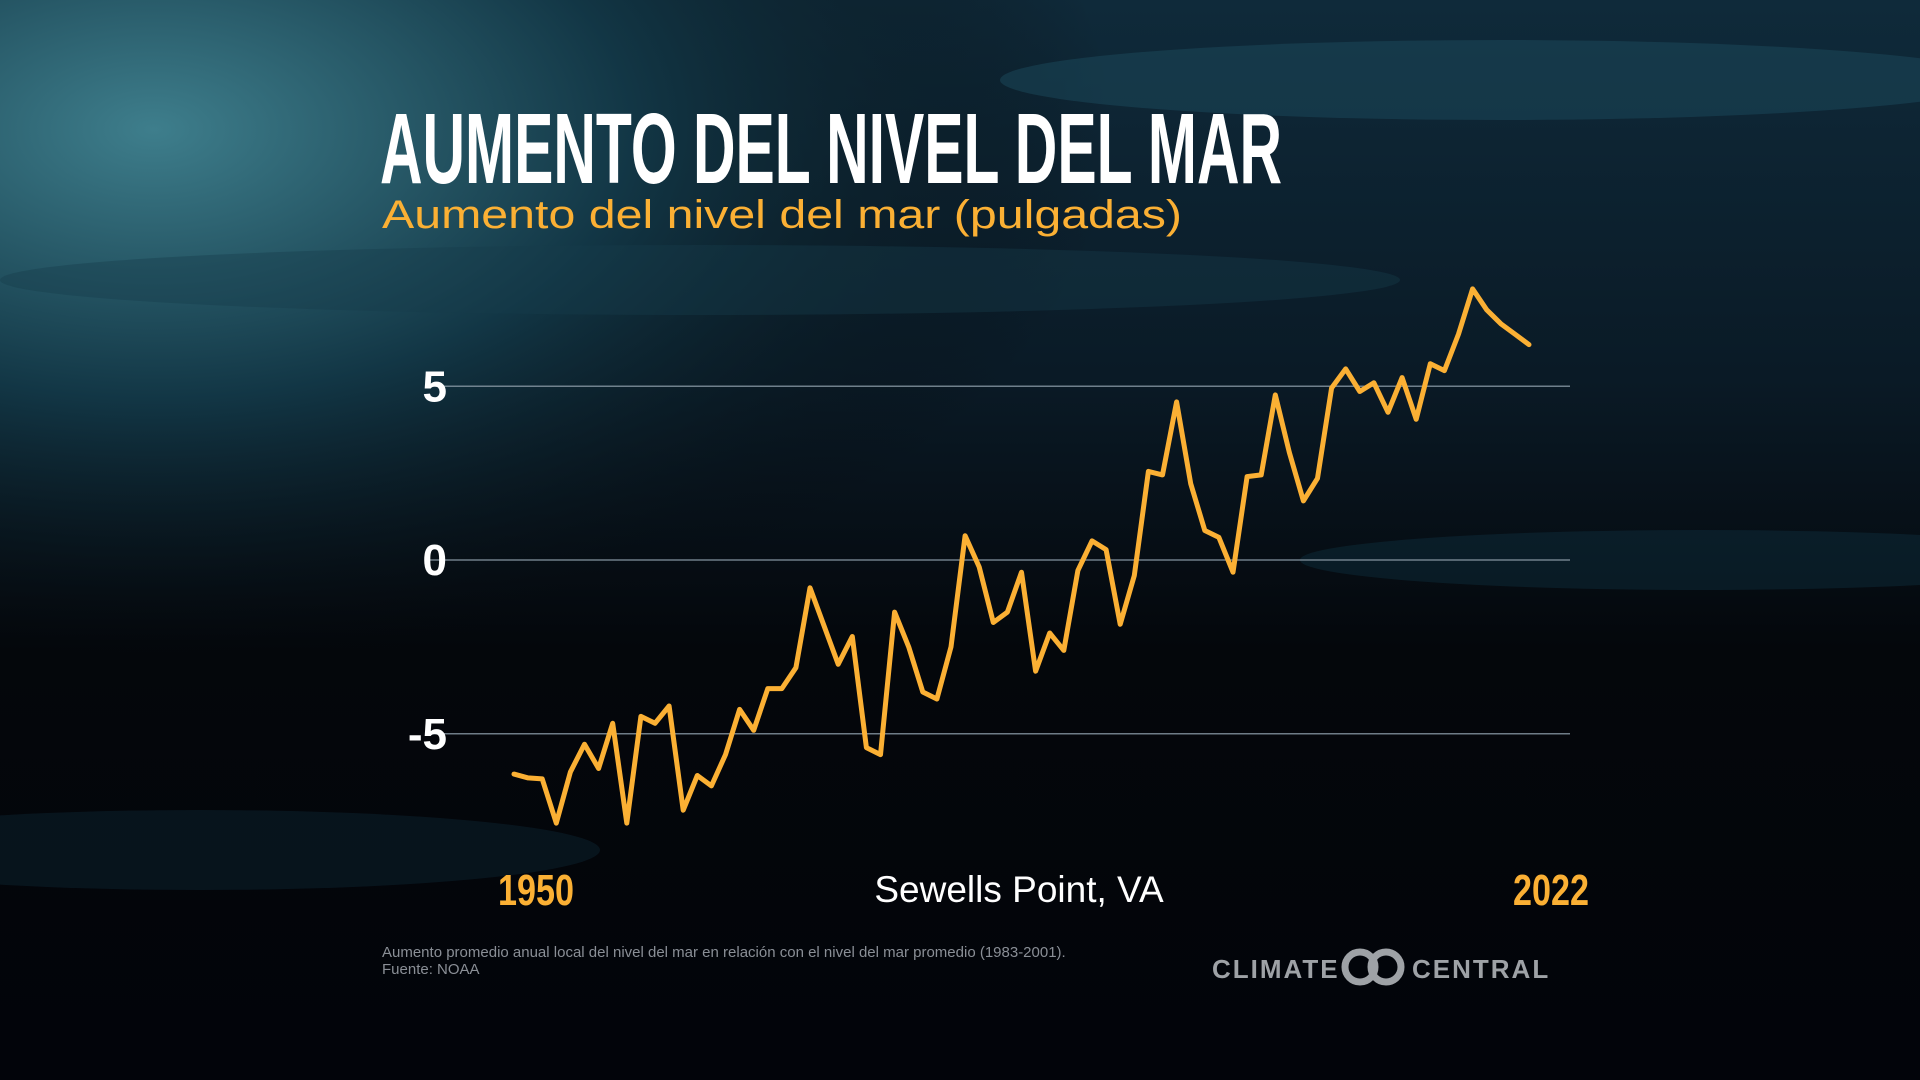 Image resolution: width=1920 pixels, height=1080 pixels. I want to click on page-title: AUMENTO DEL NIVEL DEL MAR, so click(831, 149).